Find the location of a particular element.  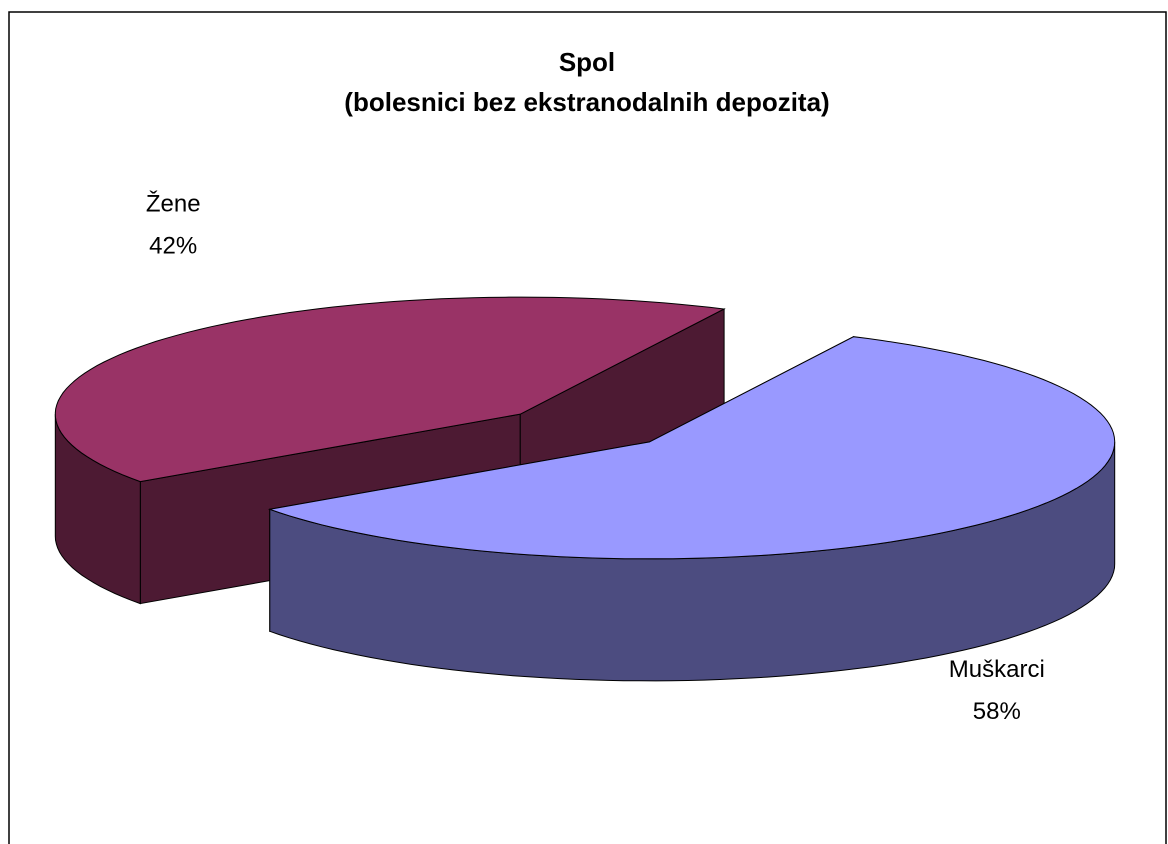

slice-value-label: 42% is located at coordinates (173, 246).